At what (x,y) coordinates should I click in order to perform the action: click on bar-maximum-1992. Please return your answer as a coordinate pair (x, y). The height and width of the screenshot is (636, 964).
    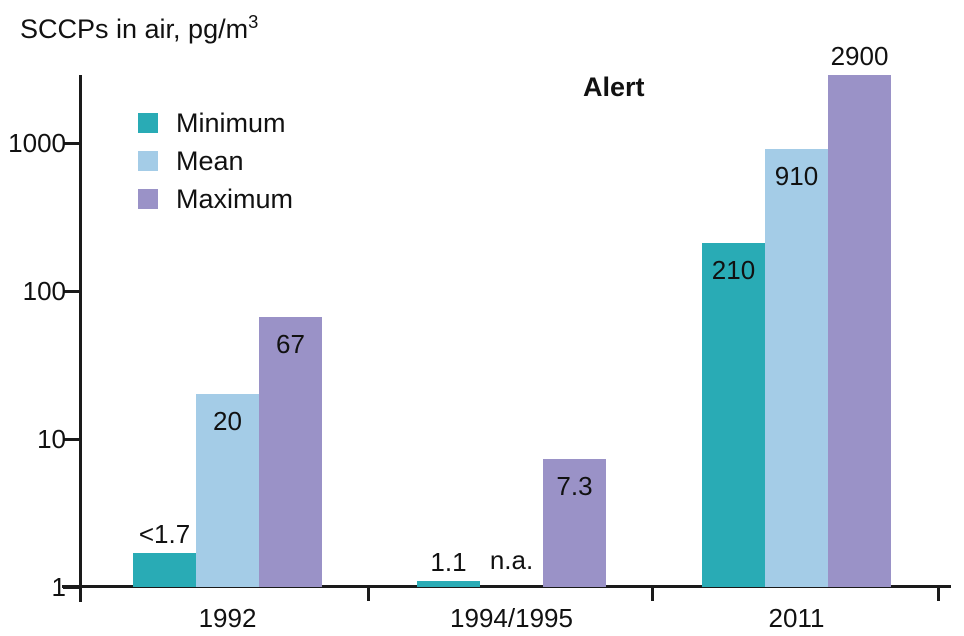
    Looking at the image, I should click on (290, 451).